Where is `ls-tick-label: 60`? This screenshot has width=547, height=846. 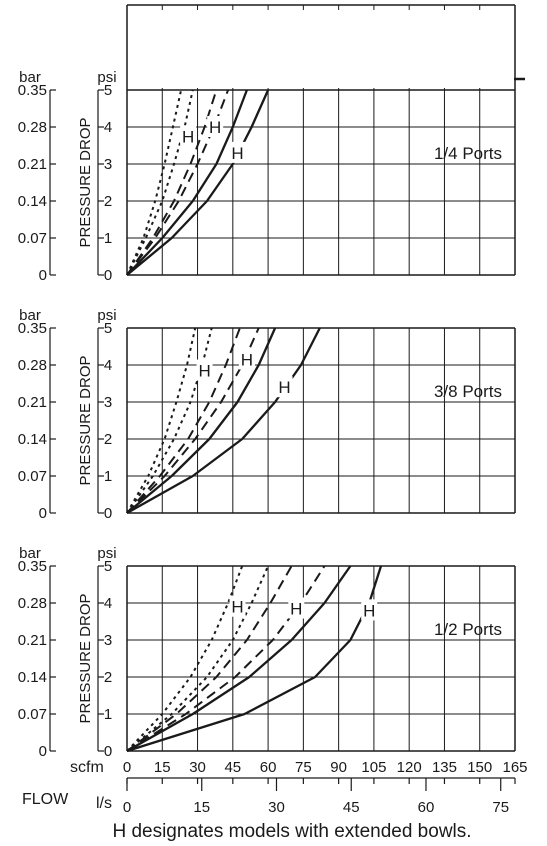
ls-tick-label: 60 is located at coordinates (426, 807).